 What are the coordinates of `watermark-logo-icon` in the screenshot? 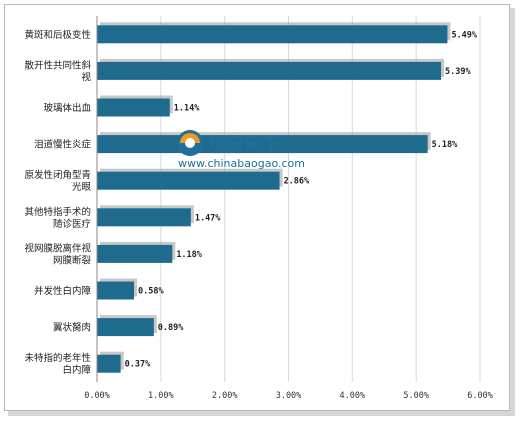 It's located at (190, 143).